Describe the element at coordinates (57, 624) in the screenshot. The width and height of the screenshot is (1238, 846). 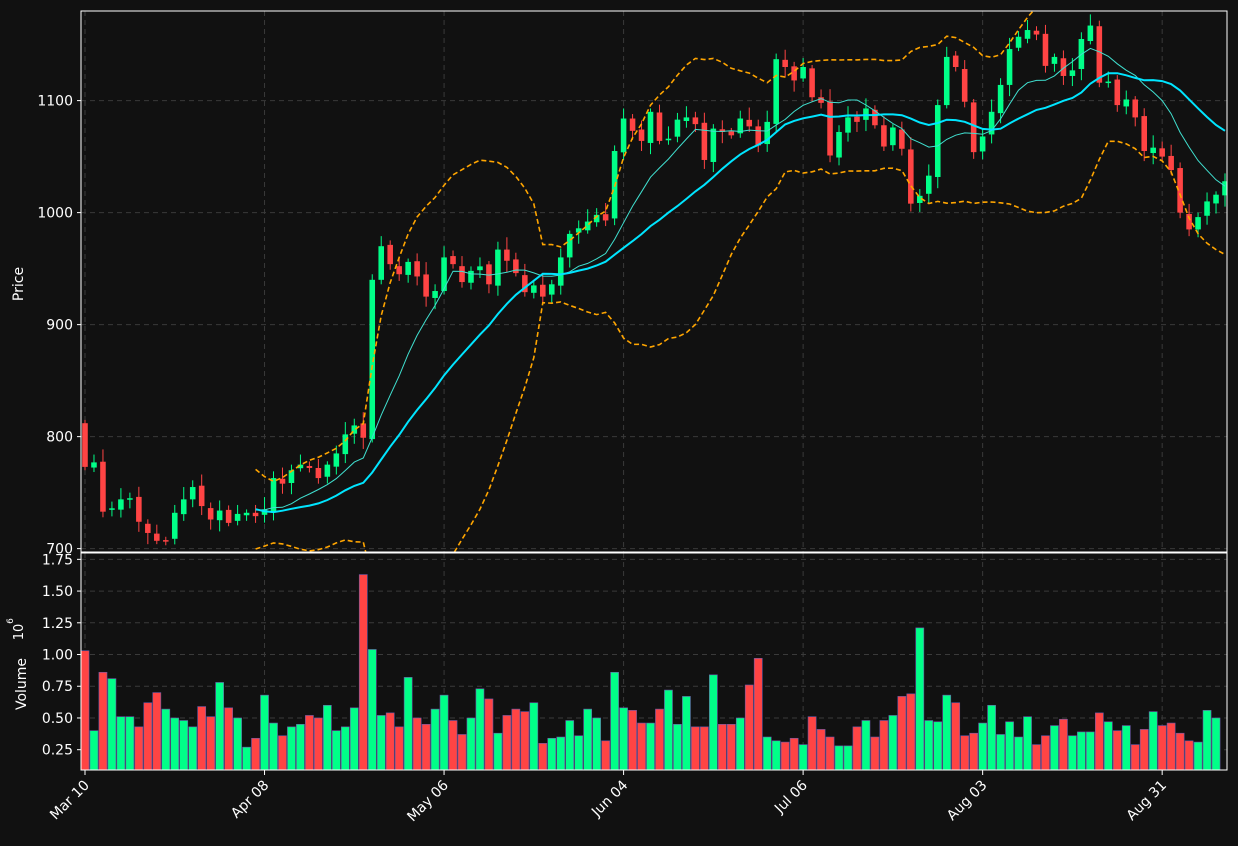
I see `volume-tick-label: 1.25` at that location.